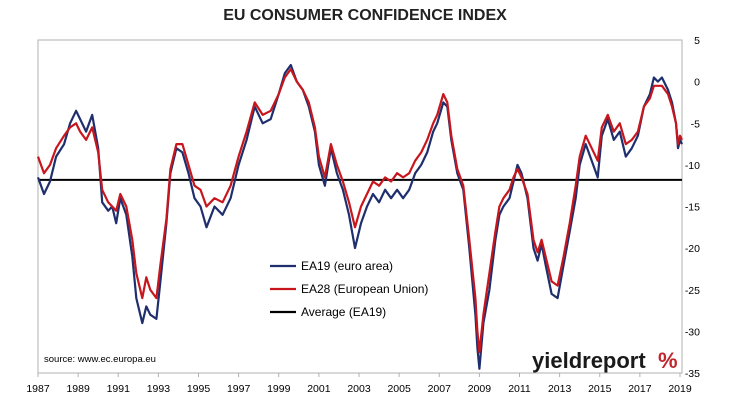 The height and width of the screenshot is (400, 730). Describe the element at coordinates (364, 289) in the screenshot. I see `legend-label: EA28 (European Union)` at that location.